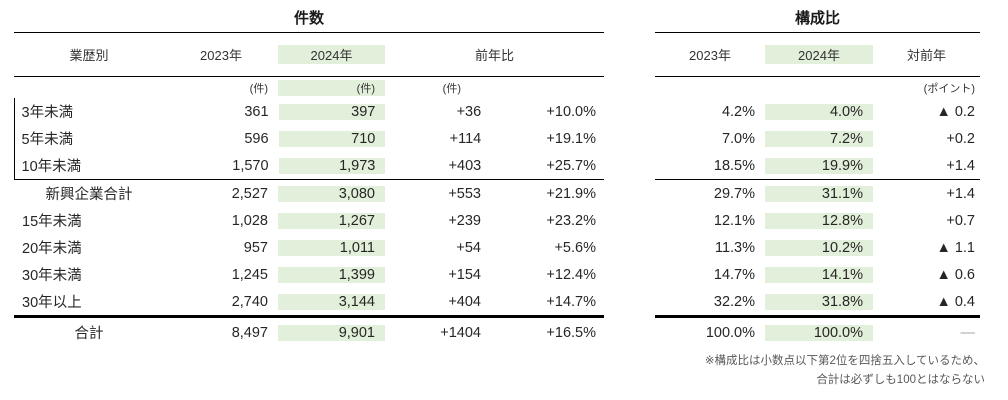 This screenshot has width=1008, height=400. I want to click on count-pct-cell: +10.0%, so click(571, 111).